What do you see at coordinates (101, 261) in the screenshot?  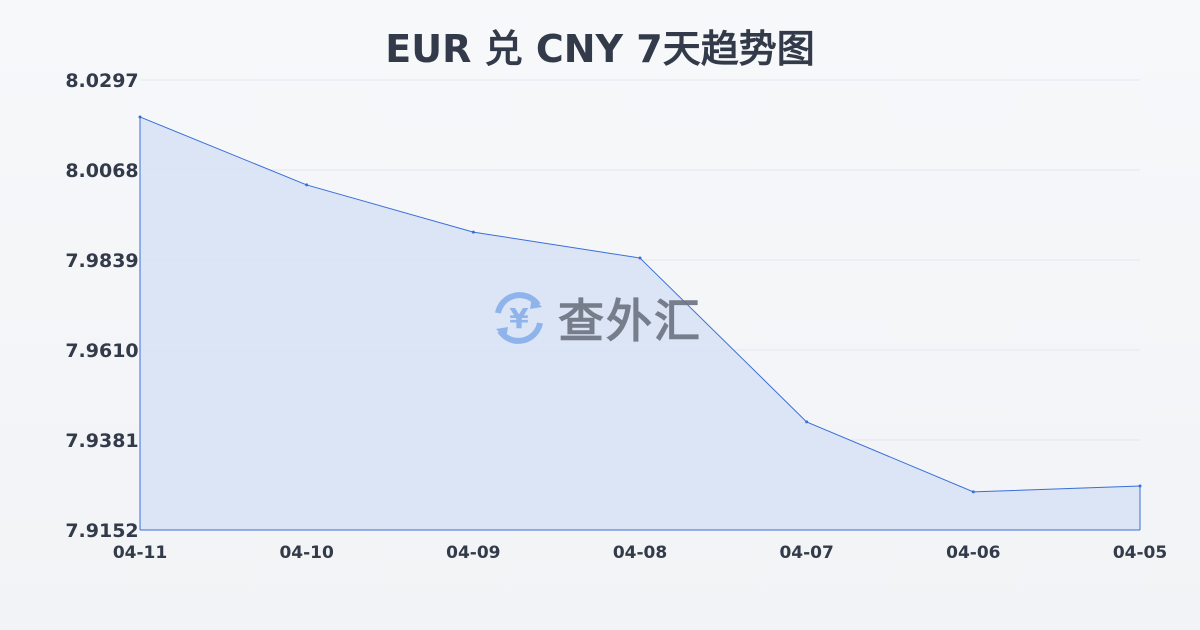 I see `y-tick-label: 7.9839` at bounding box center [101, 261].